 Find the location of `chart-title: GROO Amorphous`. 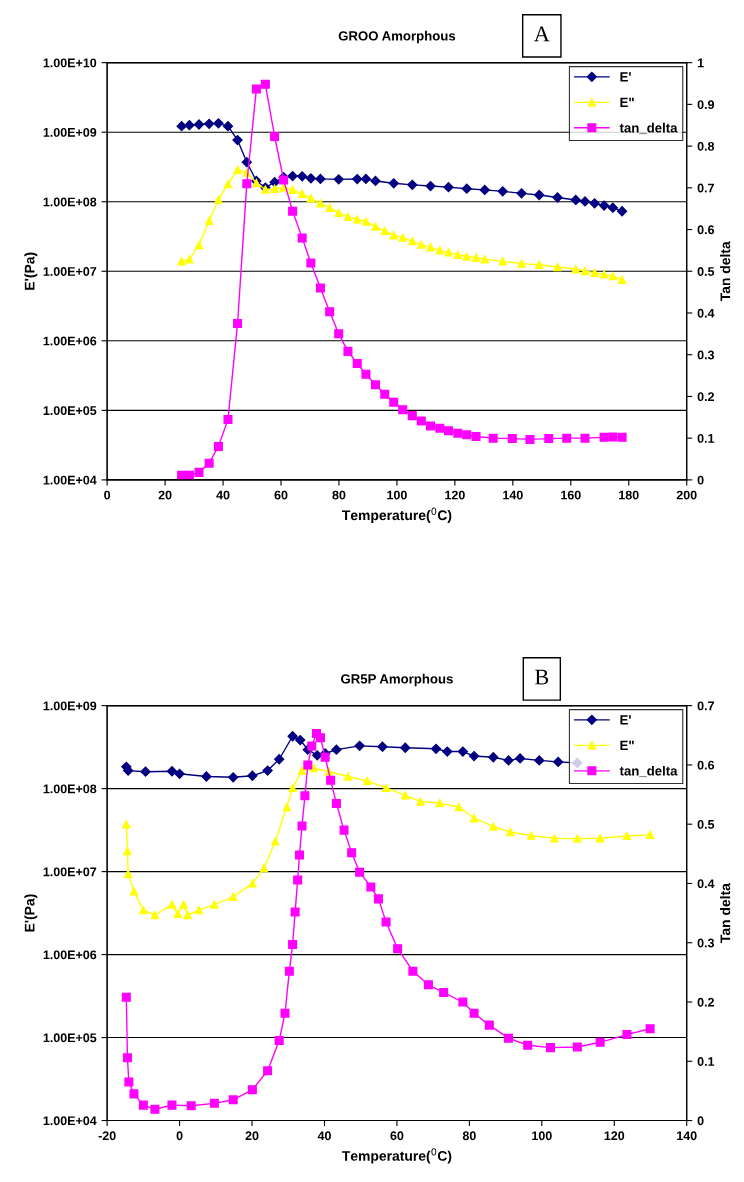

chart-title: GROO Amorphous is located at coordinates (397, 37).